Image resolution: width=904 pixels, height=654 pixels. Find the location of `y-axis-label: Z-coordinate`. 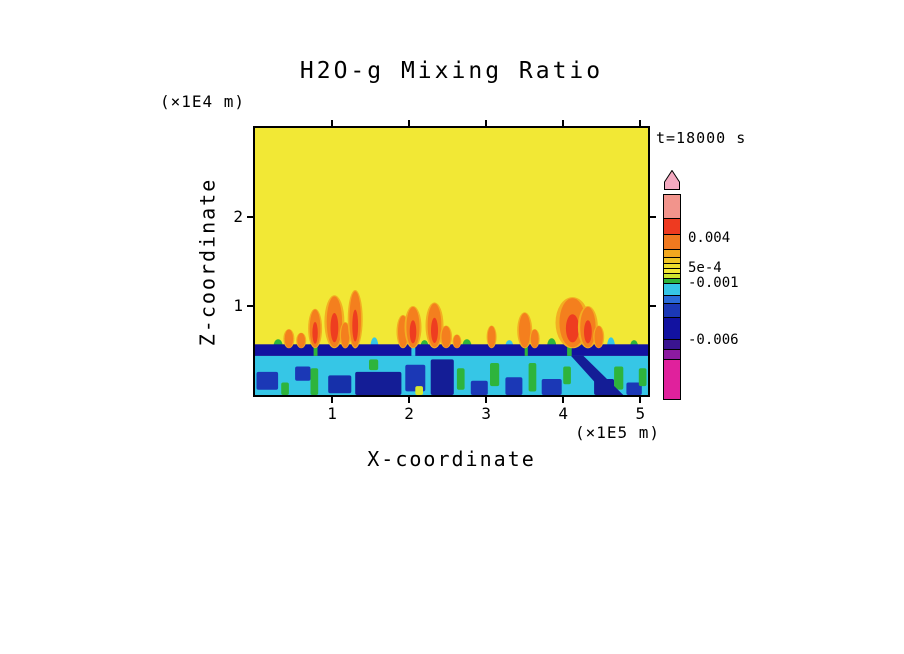

y-axis-label: Z-coordinate is located at coordinates (207, 261).